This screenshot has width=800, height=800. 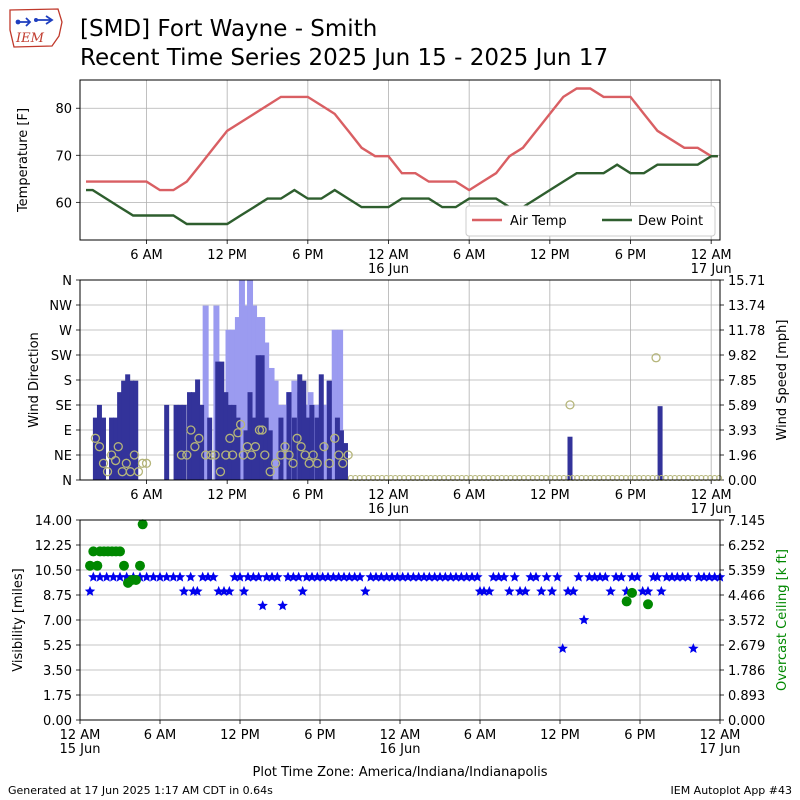 I want to click on direction-tick-label: SE, so click(x=64, y=406).